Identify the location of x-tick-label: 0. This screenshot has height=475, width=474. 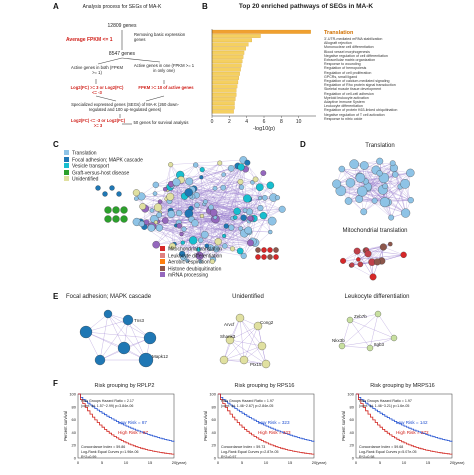
(212, 122).